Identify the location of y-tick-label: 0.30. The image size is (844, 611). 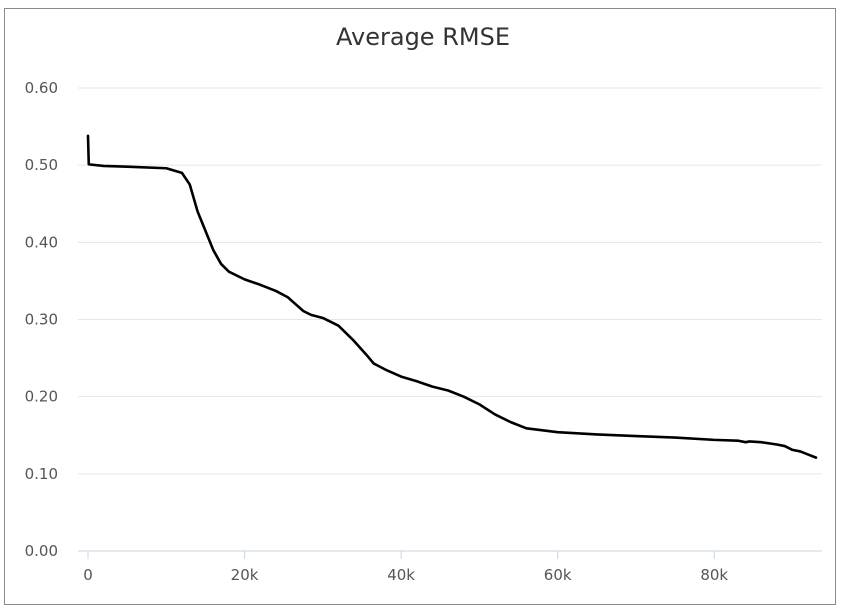
(41, 320).